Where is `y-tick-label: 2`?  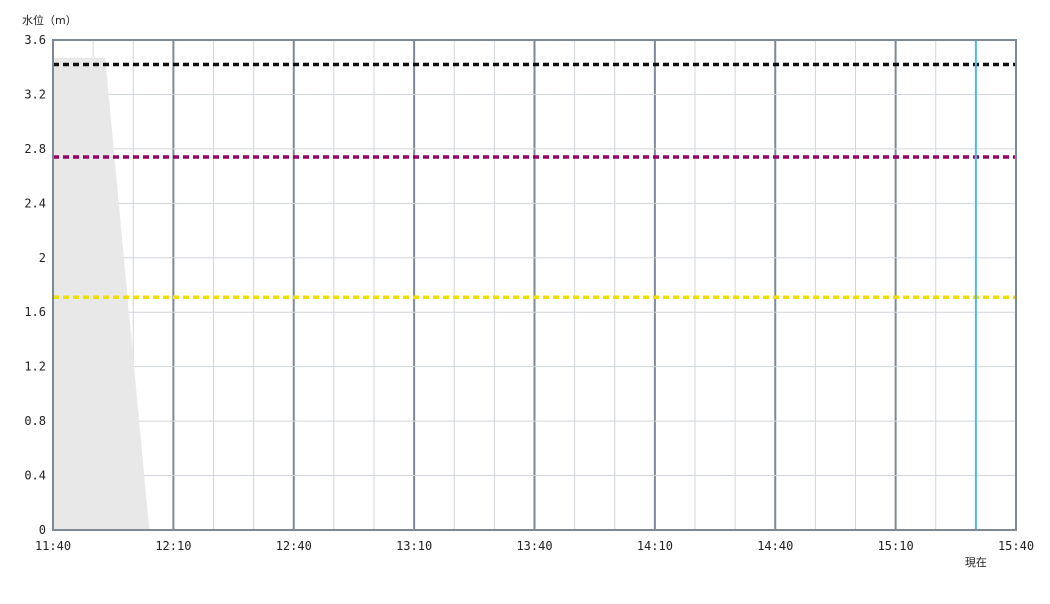
y-tick-label: 2 is located at coordinates (42, 258).